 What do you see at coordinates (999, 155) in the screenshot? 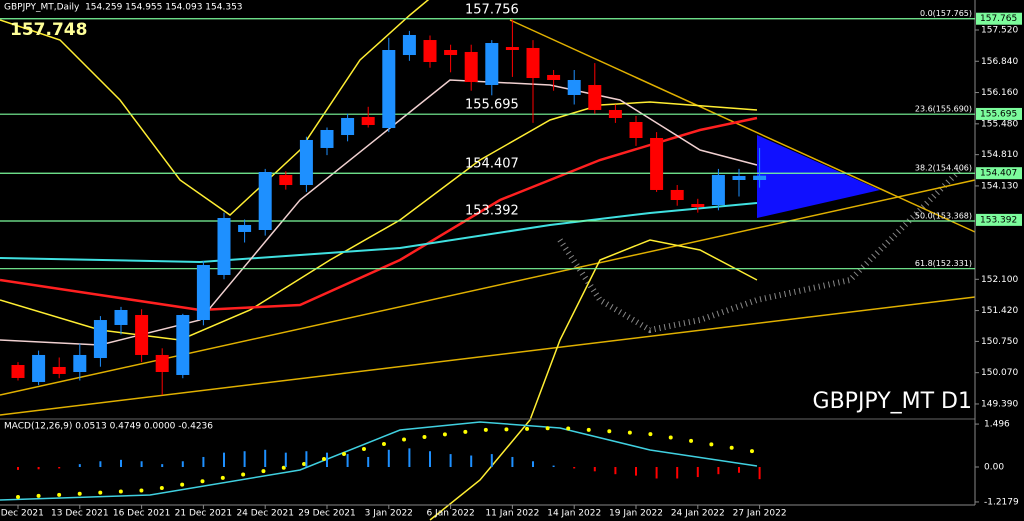
I see `y-tick-label: 154.810` at bounding box center [999, 155].